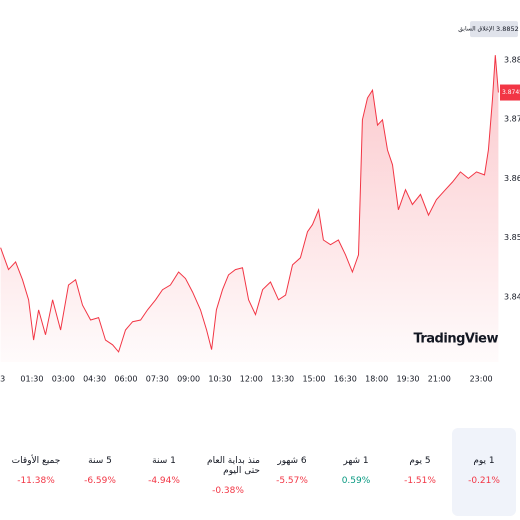 The image size is (520, 520). What do you see at coordinates (356, 472) in the screenshot?
I see `period-item: 1 شهر 0.59%` at bounding box center [356, 472].